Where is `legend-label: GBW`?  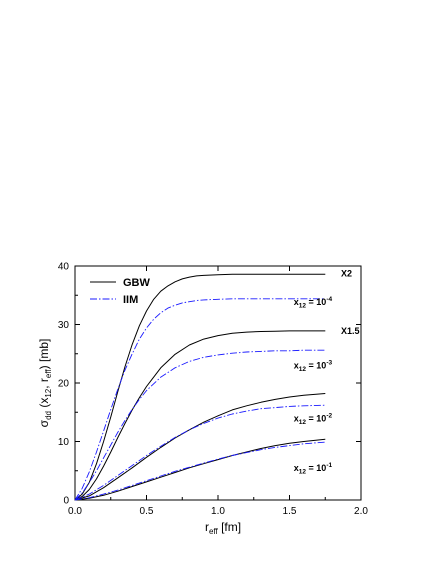 legend-label: GBW is located at coordinates (137, 283).